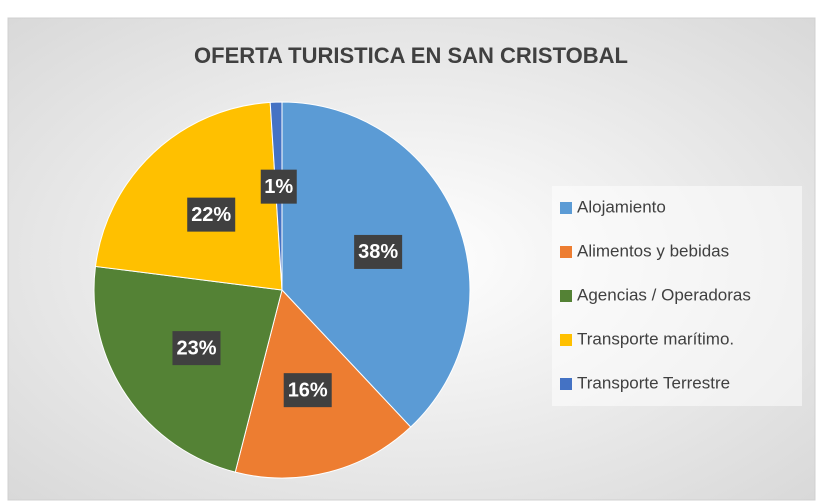  I want to click on legend-label: Alimentos y bebidas, so click(653, 250).